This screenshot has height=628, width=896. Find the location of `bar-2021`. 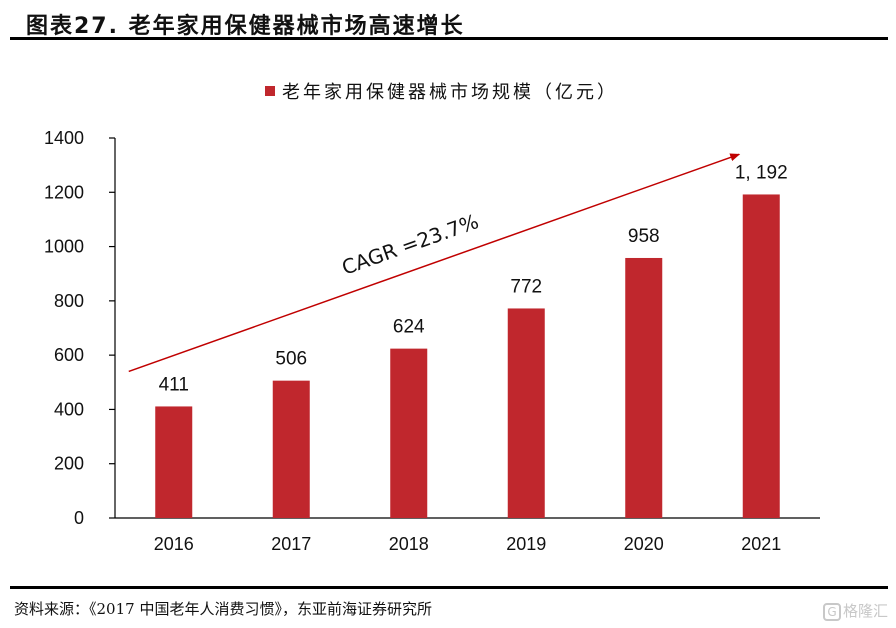

bar-2021 is located at coordinates (761, 356).